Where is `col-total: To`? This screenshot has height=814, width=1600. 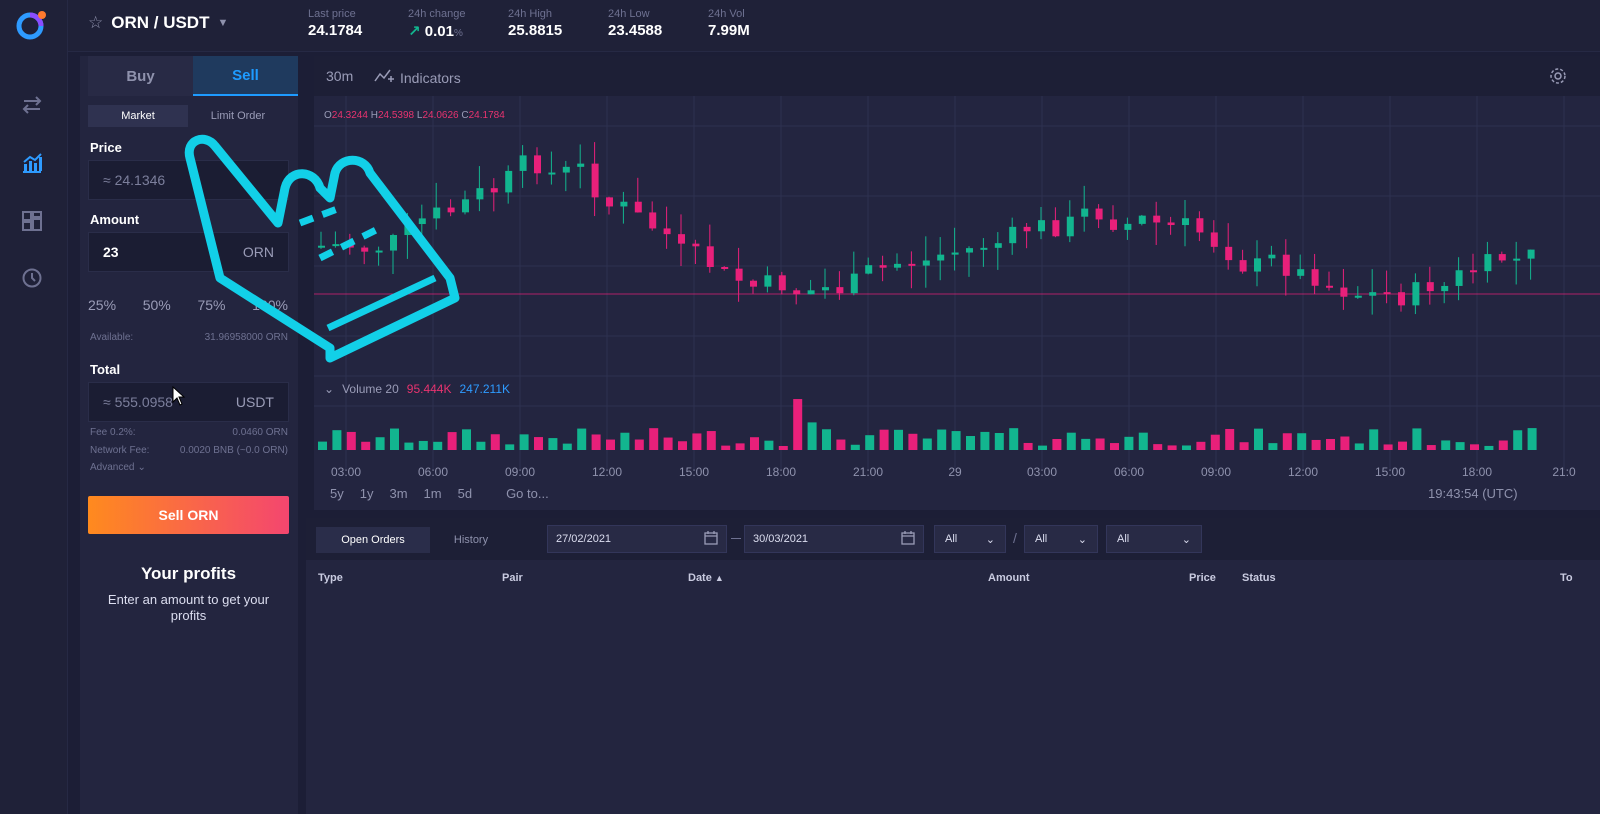
col-total: To is located at coordinates (1566, 578).